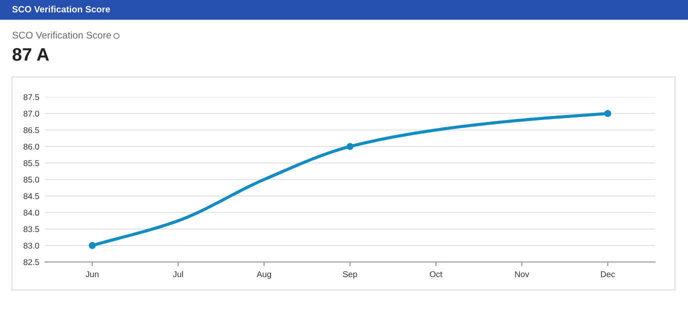 The width and height of the screenshot is (688, 326). Describe the element at coordinates (30, 54) in the screenshot. I see `text: 87 A` at that location.